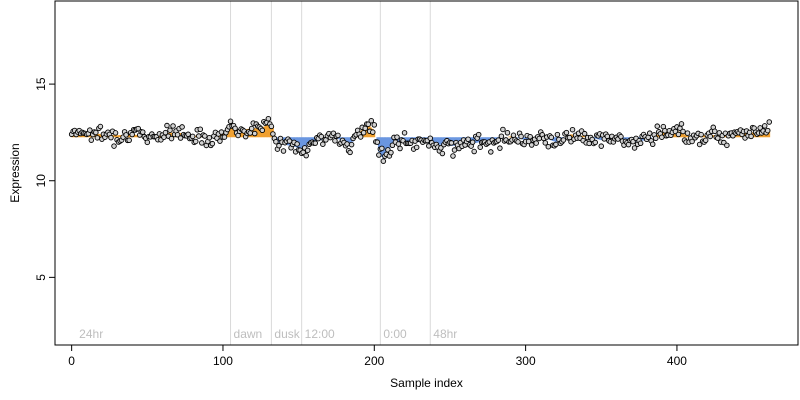  What do you see at coordinates (377, 356) in the screenshot?
I see `x-axis: 0 100 200 300 400` at bounding box center [377, 356].